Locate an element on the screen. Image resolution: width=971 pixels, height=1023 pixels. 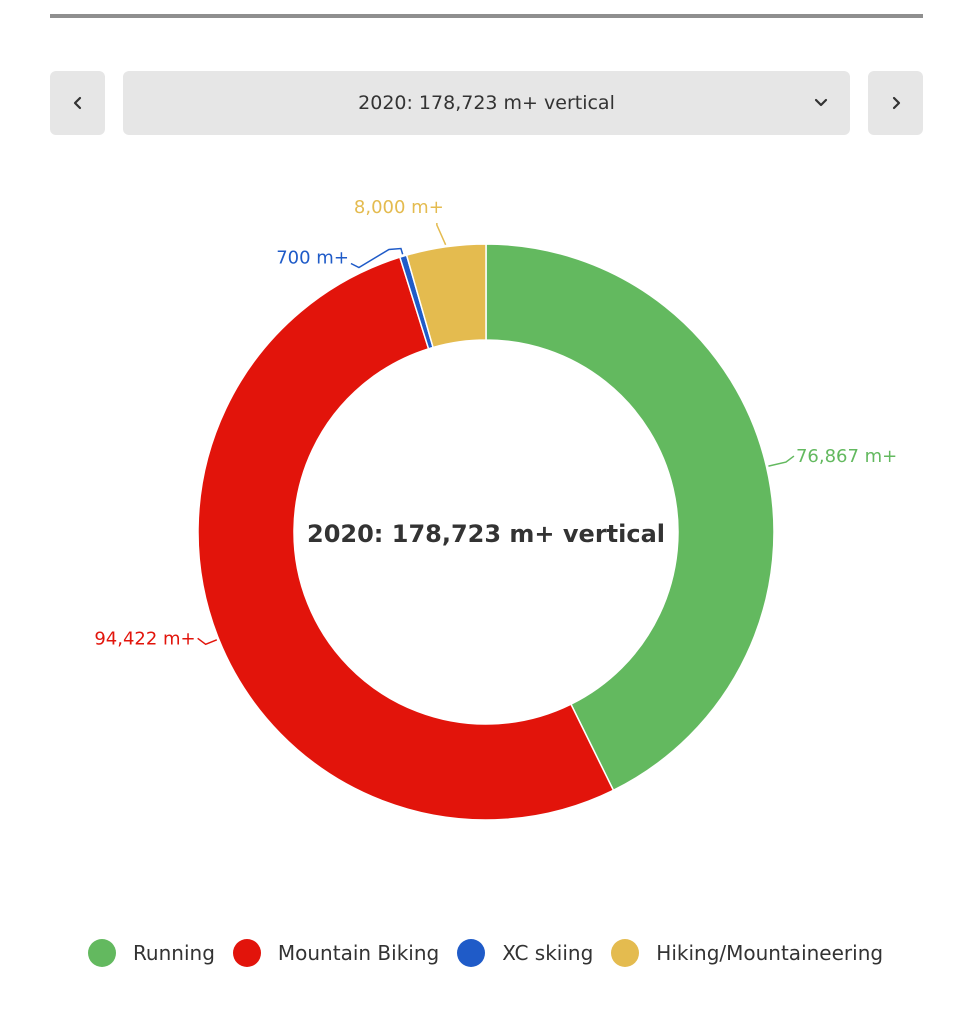
previous-year-button is located at coordinates (77, 103).